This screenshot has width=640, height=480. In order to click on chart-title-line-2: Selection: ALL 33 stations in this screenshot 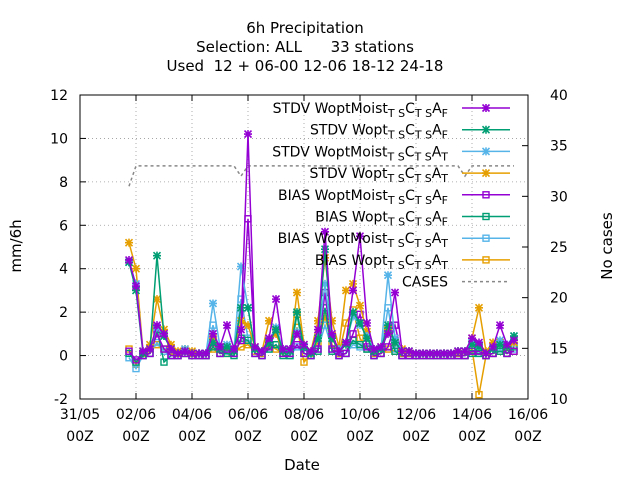, I will do `click(305, 47)`.